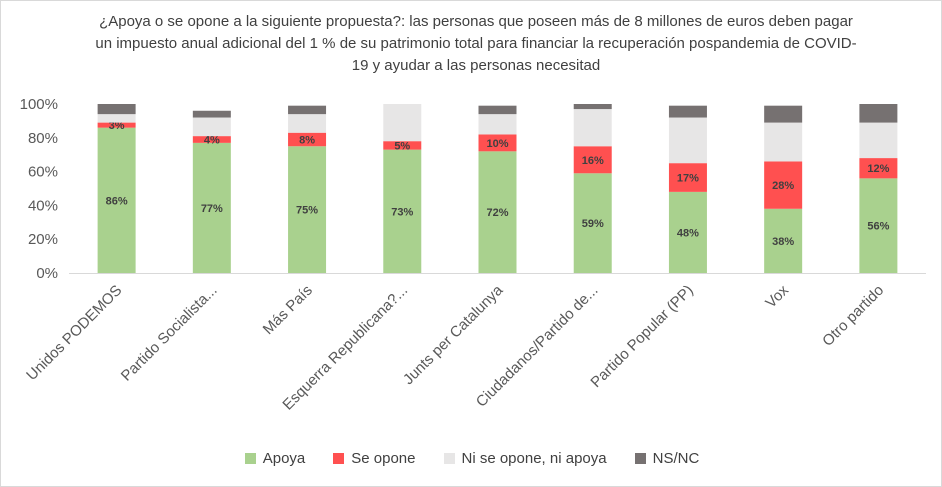 This screenshot has height=487, width=942. I want to click on x-tick-label: Otro partido, so click(853, 316).